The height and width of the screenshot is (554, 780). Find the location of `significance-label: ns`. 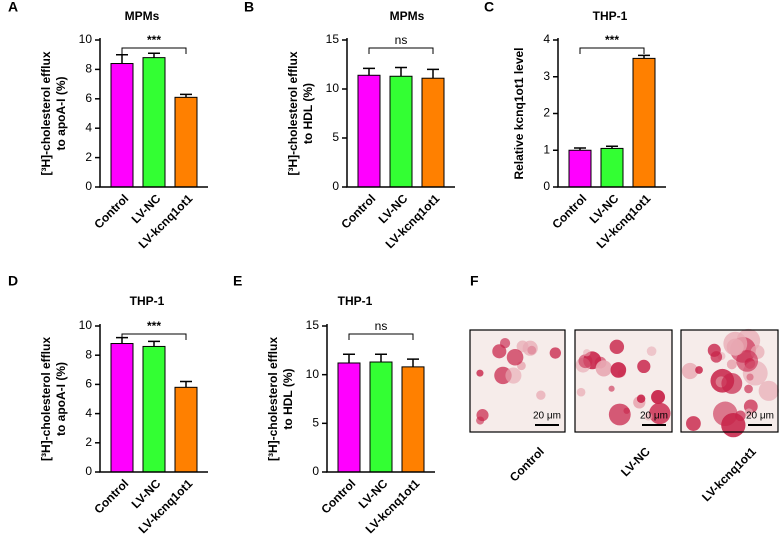

significance-label: ns is located at coordinates (381, 326).